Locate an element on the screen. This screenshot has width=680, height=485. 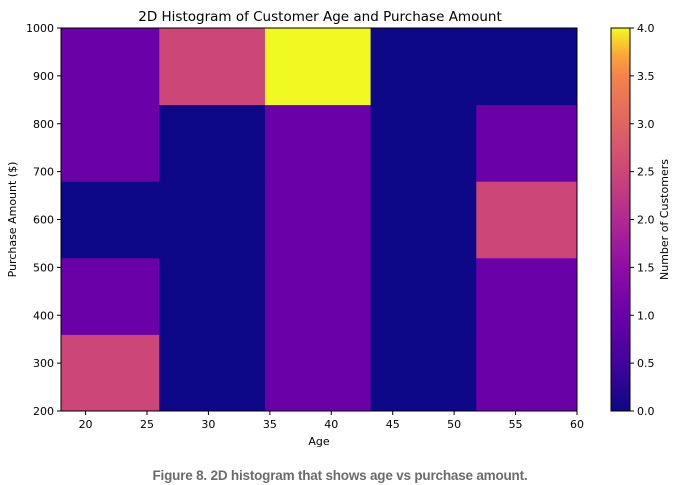
x-tick-label: 25 is located at coordinates (147, 424).